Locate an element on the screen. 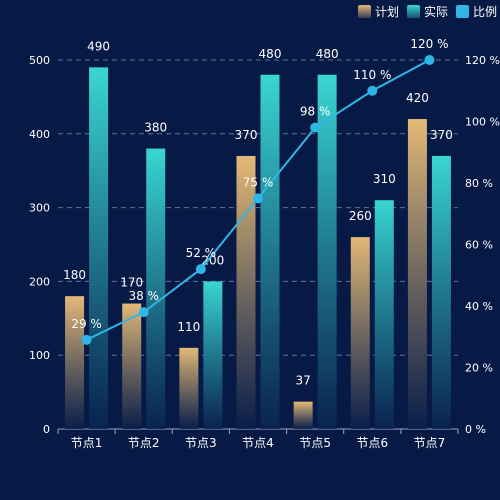  data-label-ratio: 120 % is located at coordinates (429, 44).